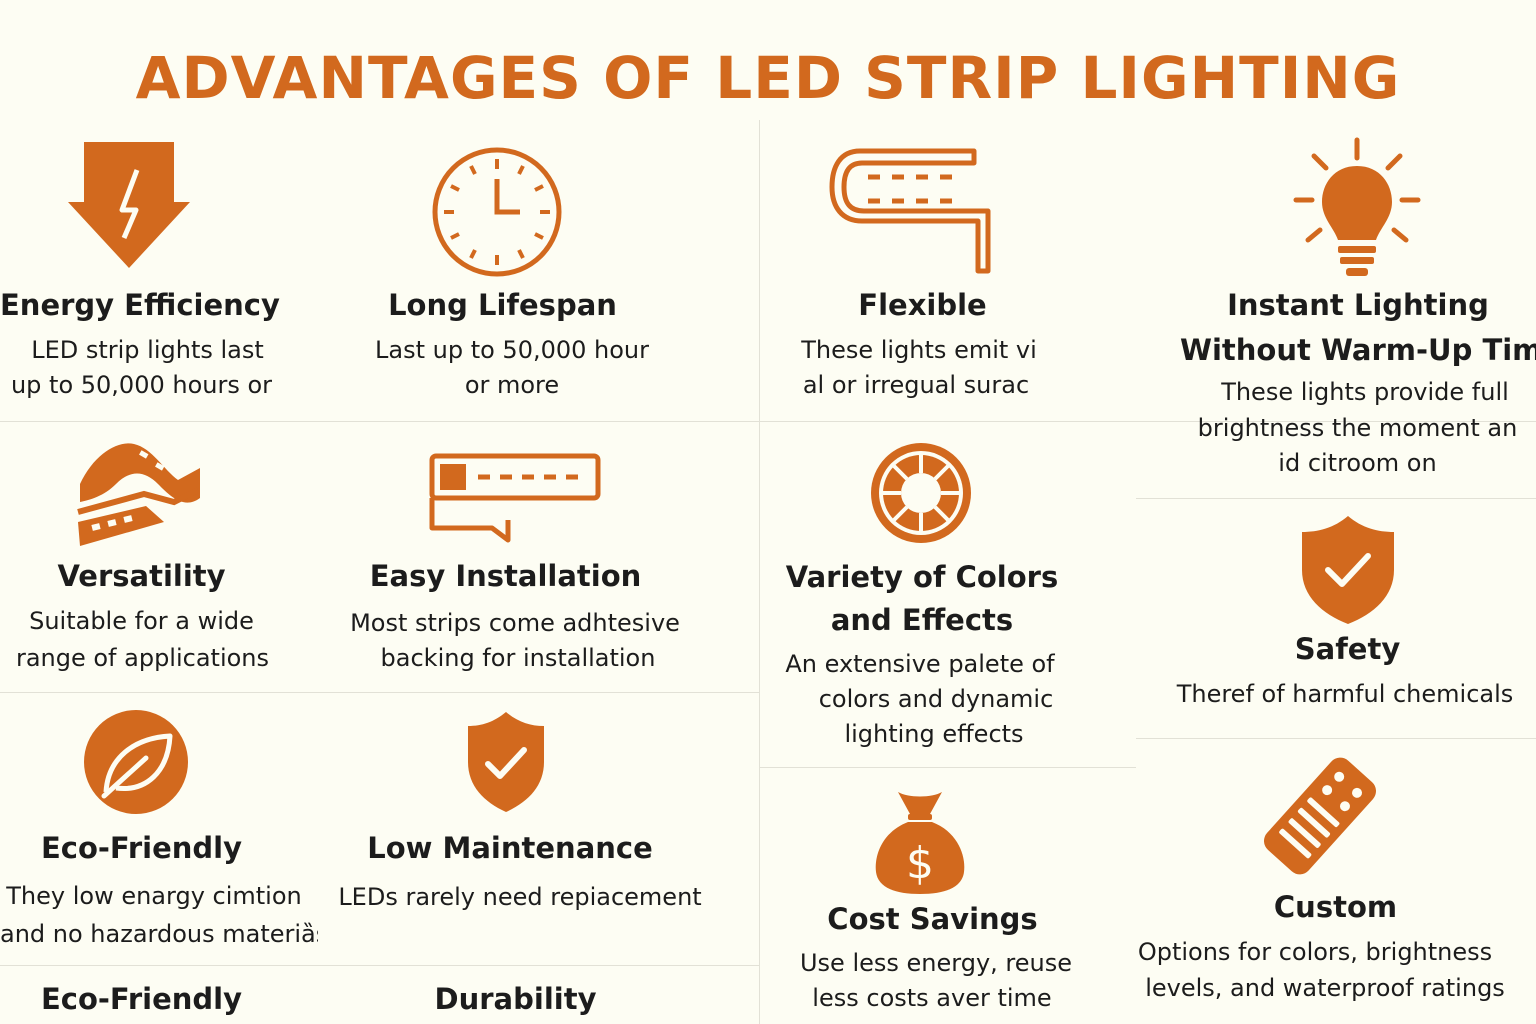 This screenshot has height=1024, width=1536. I want to click on feature-heading: Long Lifespan, so click(502, 305).